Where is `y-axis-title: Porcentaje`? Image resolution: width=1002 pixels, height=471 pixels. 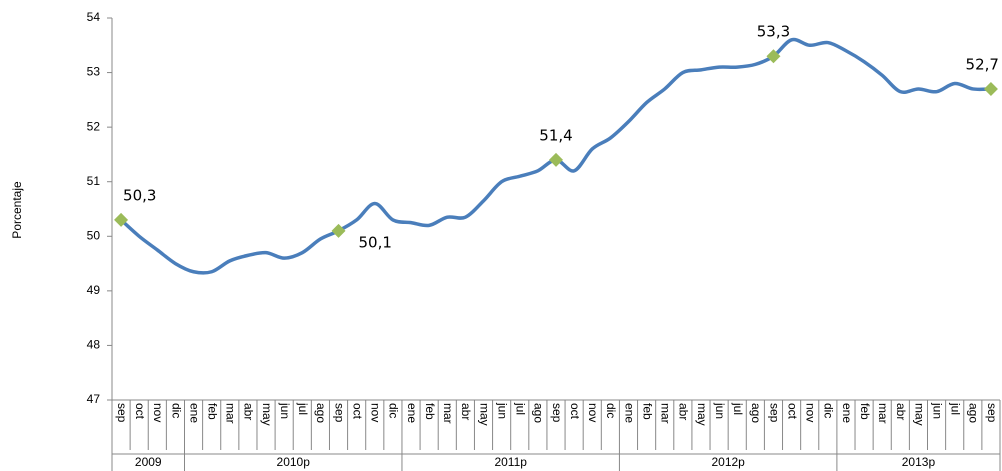 y-axis-title: Porcentaje is located at coordinates (17, 210).